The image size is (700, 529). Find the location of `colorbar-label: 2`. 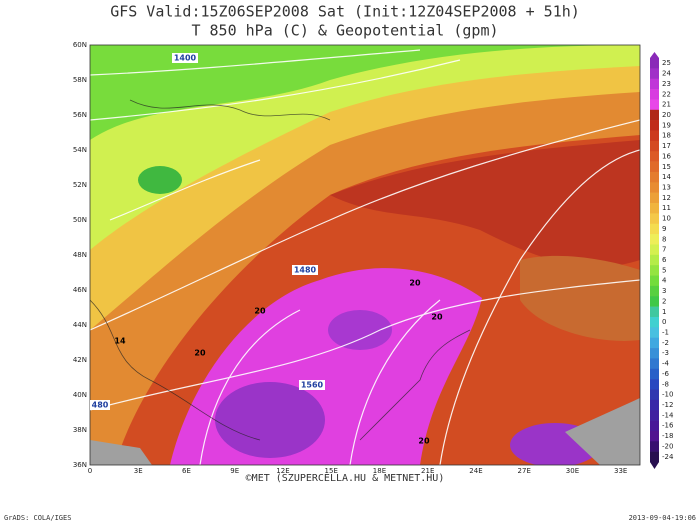

colorbar-label: 2 is located at coordinates (664, 301).